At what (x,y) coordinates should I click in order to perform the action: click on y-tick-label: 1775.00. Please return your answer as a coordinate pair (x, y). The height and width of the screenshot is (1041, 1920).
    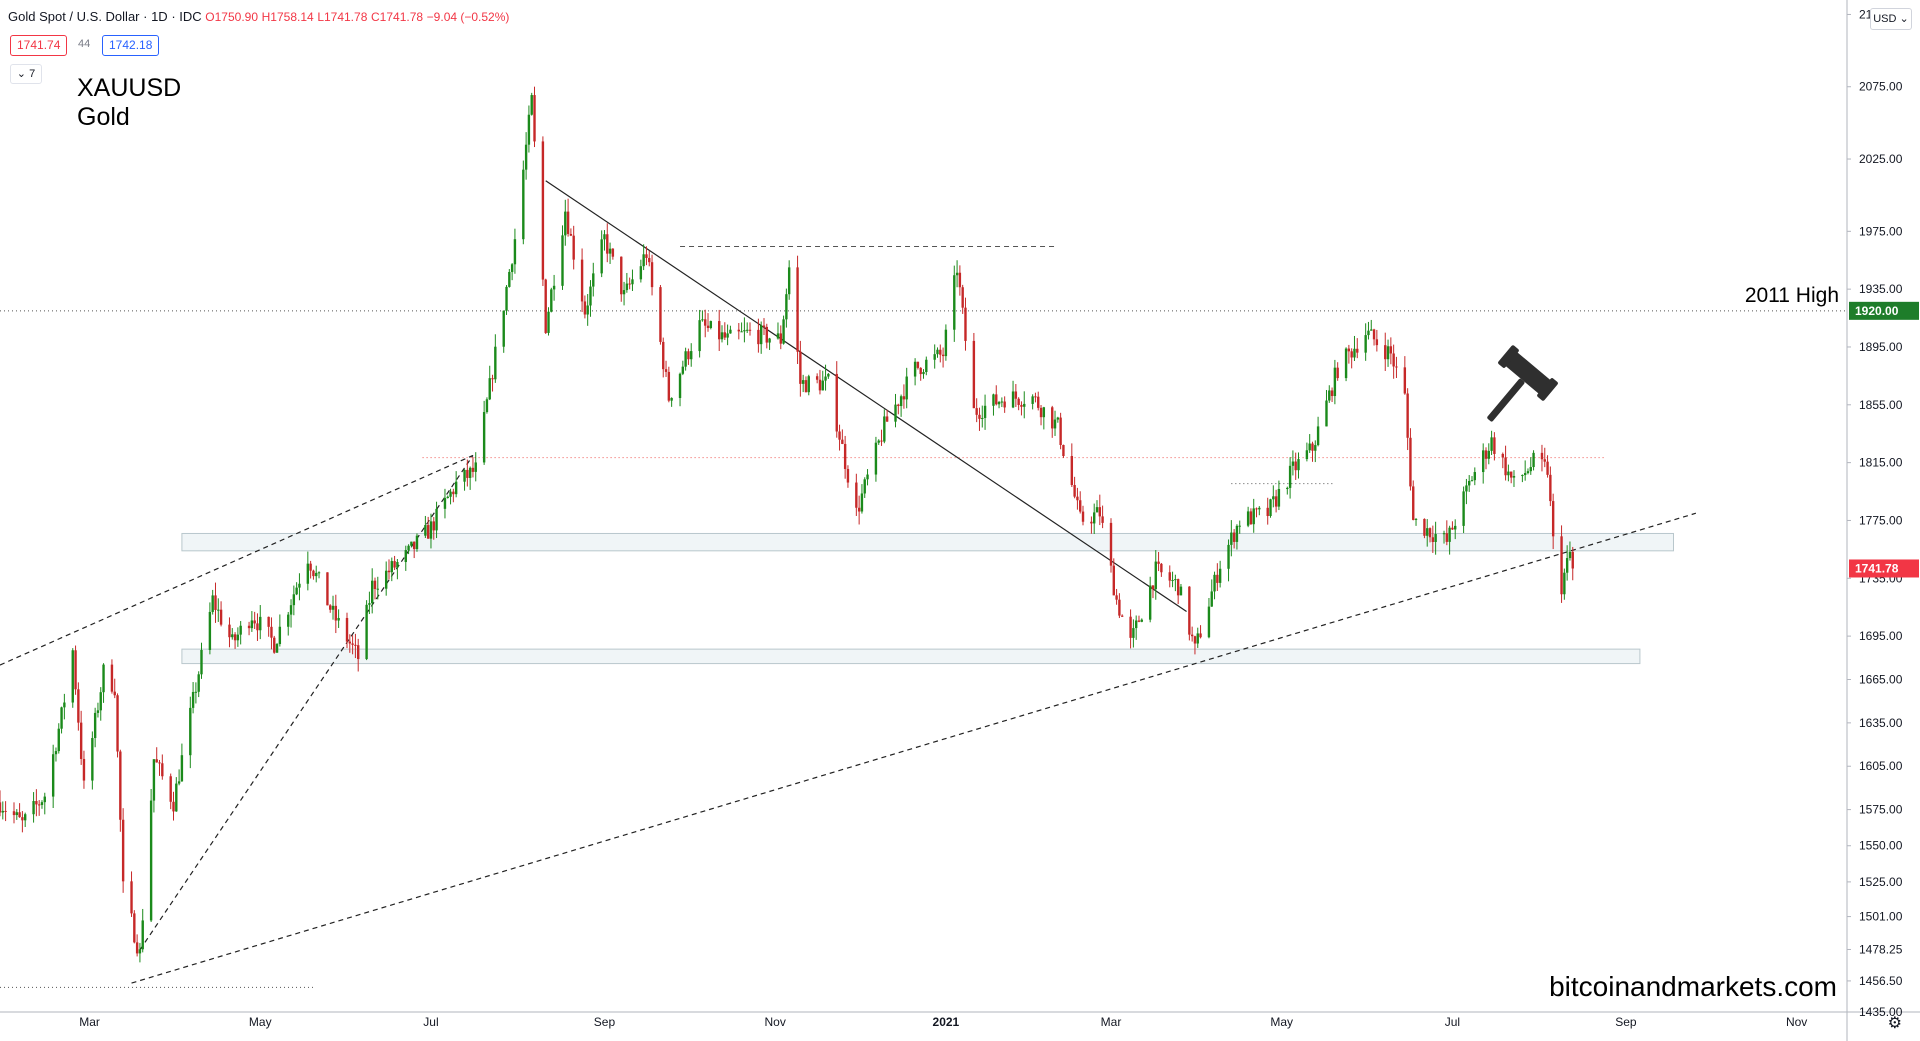
    Looking at the image, I should click on (1881, 520).